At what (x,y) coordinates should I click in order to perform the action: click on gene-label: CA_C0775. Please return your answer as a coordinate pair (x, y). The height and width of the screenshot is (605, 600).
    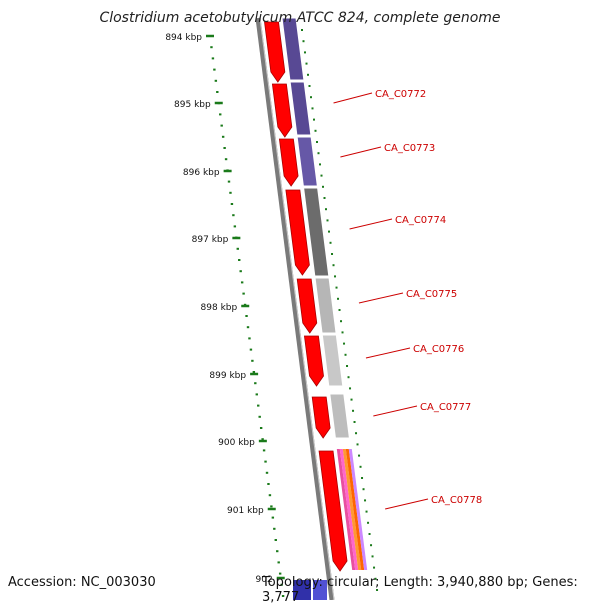
    Looking at the image, I should click on (431, 294).